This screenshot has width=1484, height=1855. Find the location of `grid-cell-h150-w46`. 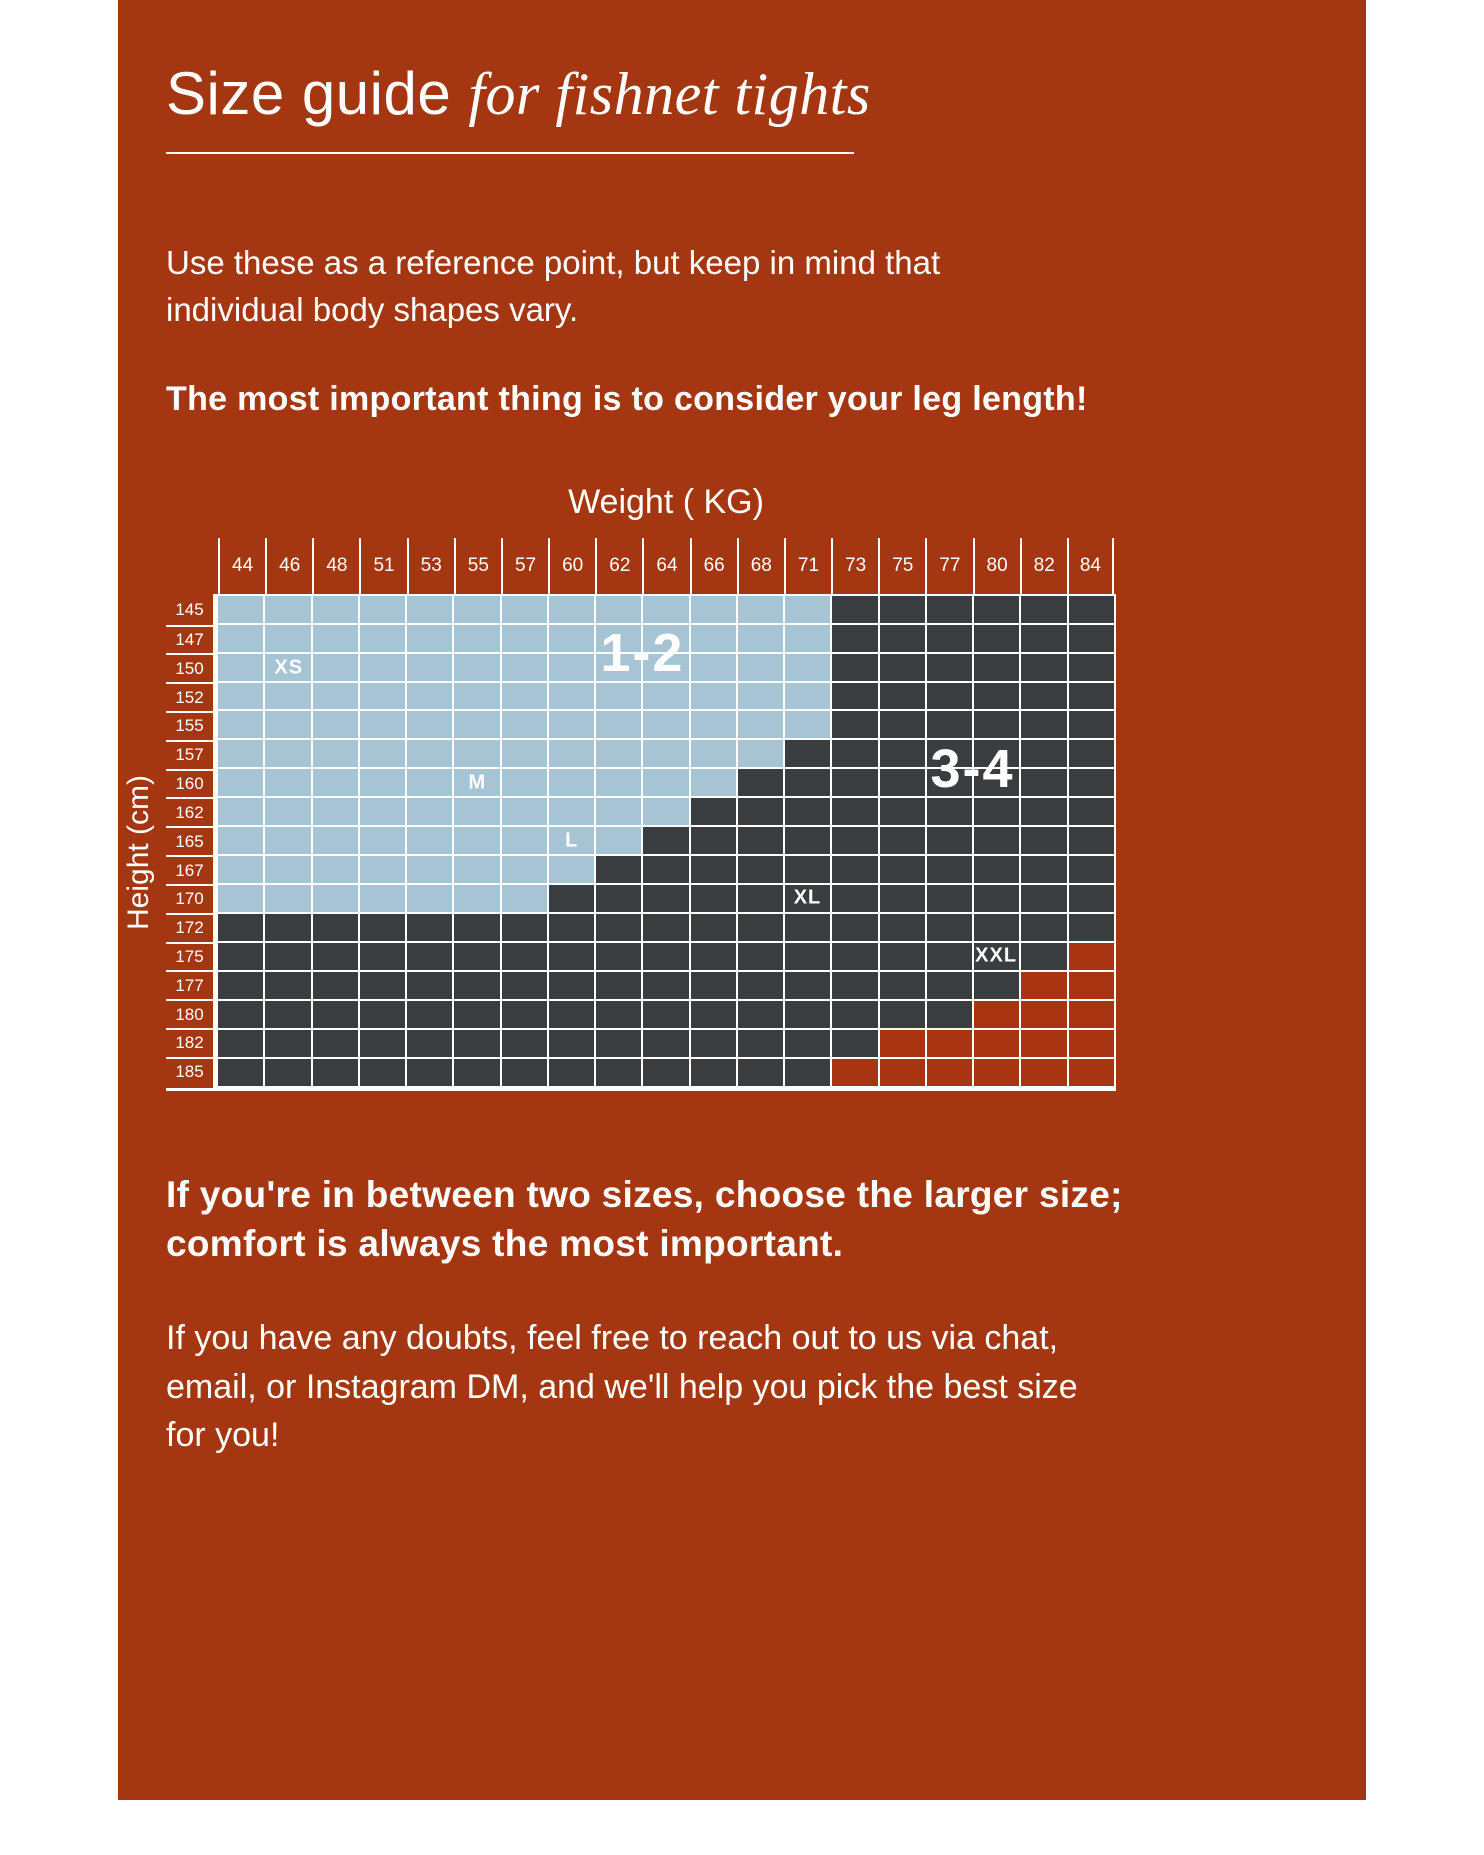

grid-cell-h150-w46 is located at coordinates (288, 667).